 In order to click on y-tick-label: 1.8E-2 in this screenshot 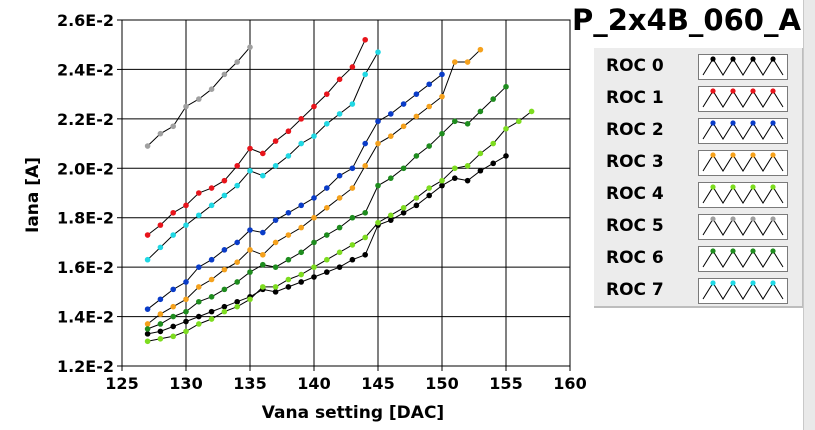, I will do `click(85, 218)`.